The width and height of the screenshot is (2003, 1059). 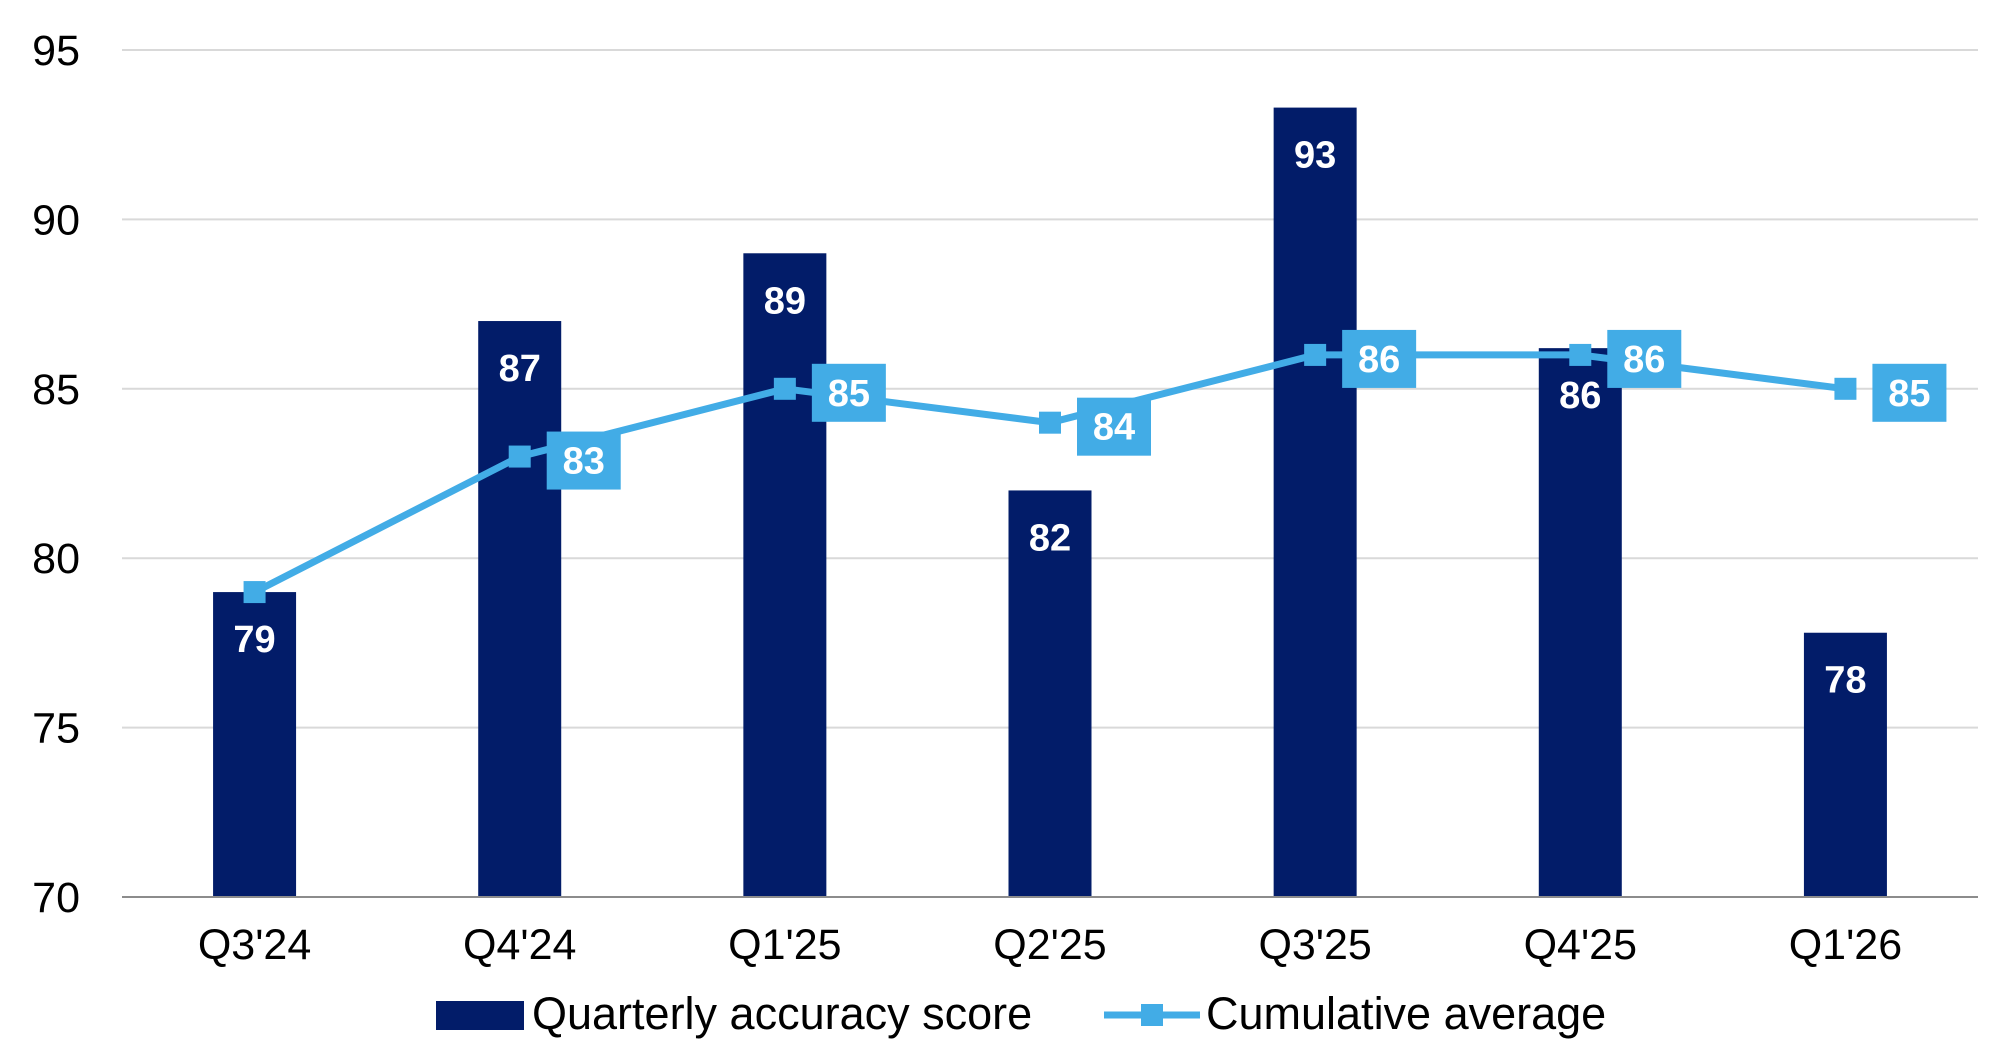 What do you see at coordinates (1050, 538) in the screenshot?
I see `bar-data-label: 82` at bounding box center [1050, 538].